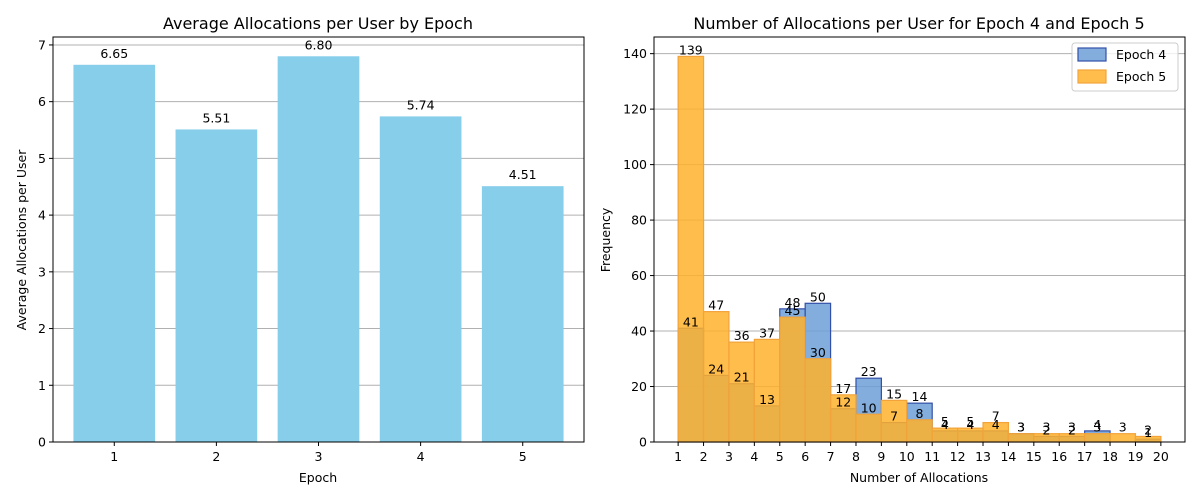 Image resolution: width=1200 pixels, height=500 pixels. Describe the element at coordinates (1141, 76) in the screenshot. I see `legend-label-epoch5: Epoch 5` at that location.